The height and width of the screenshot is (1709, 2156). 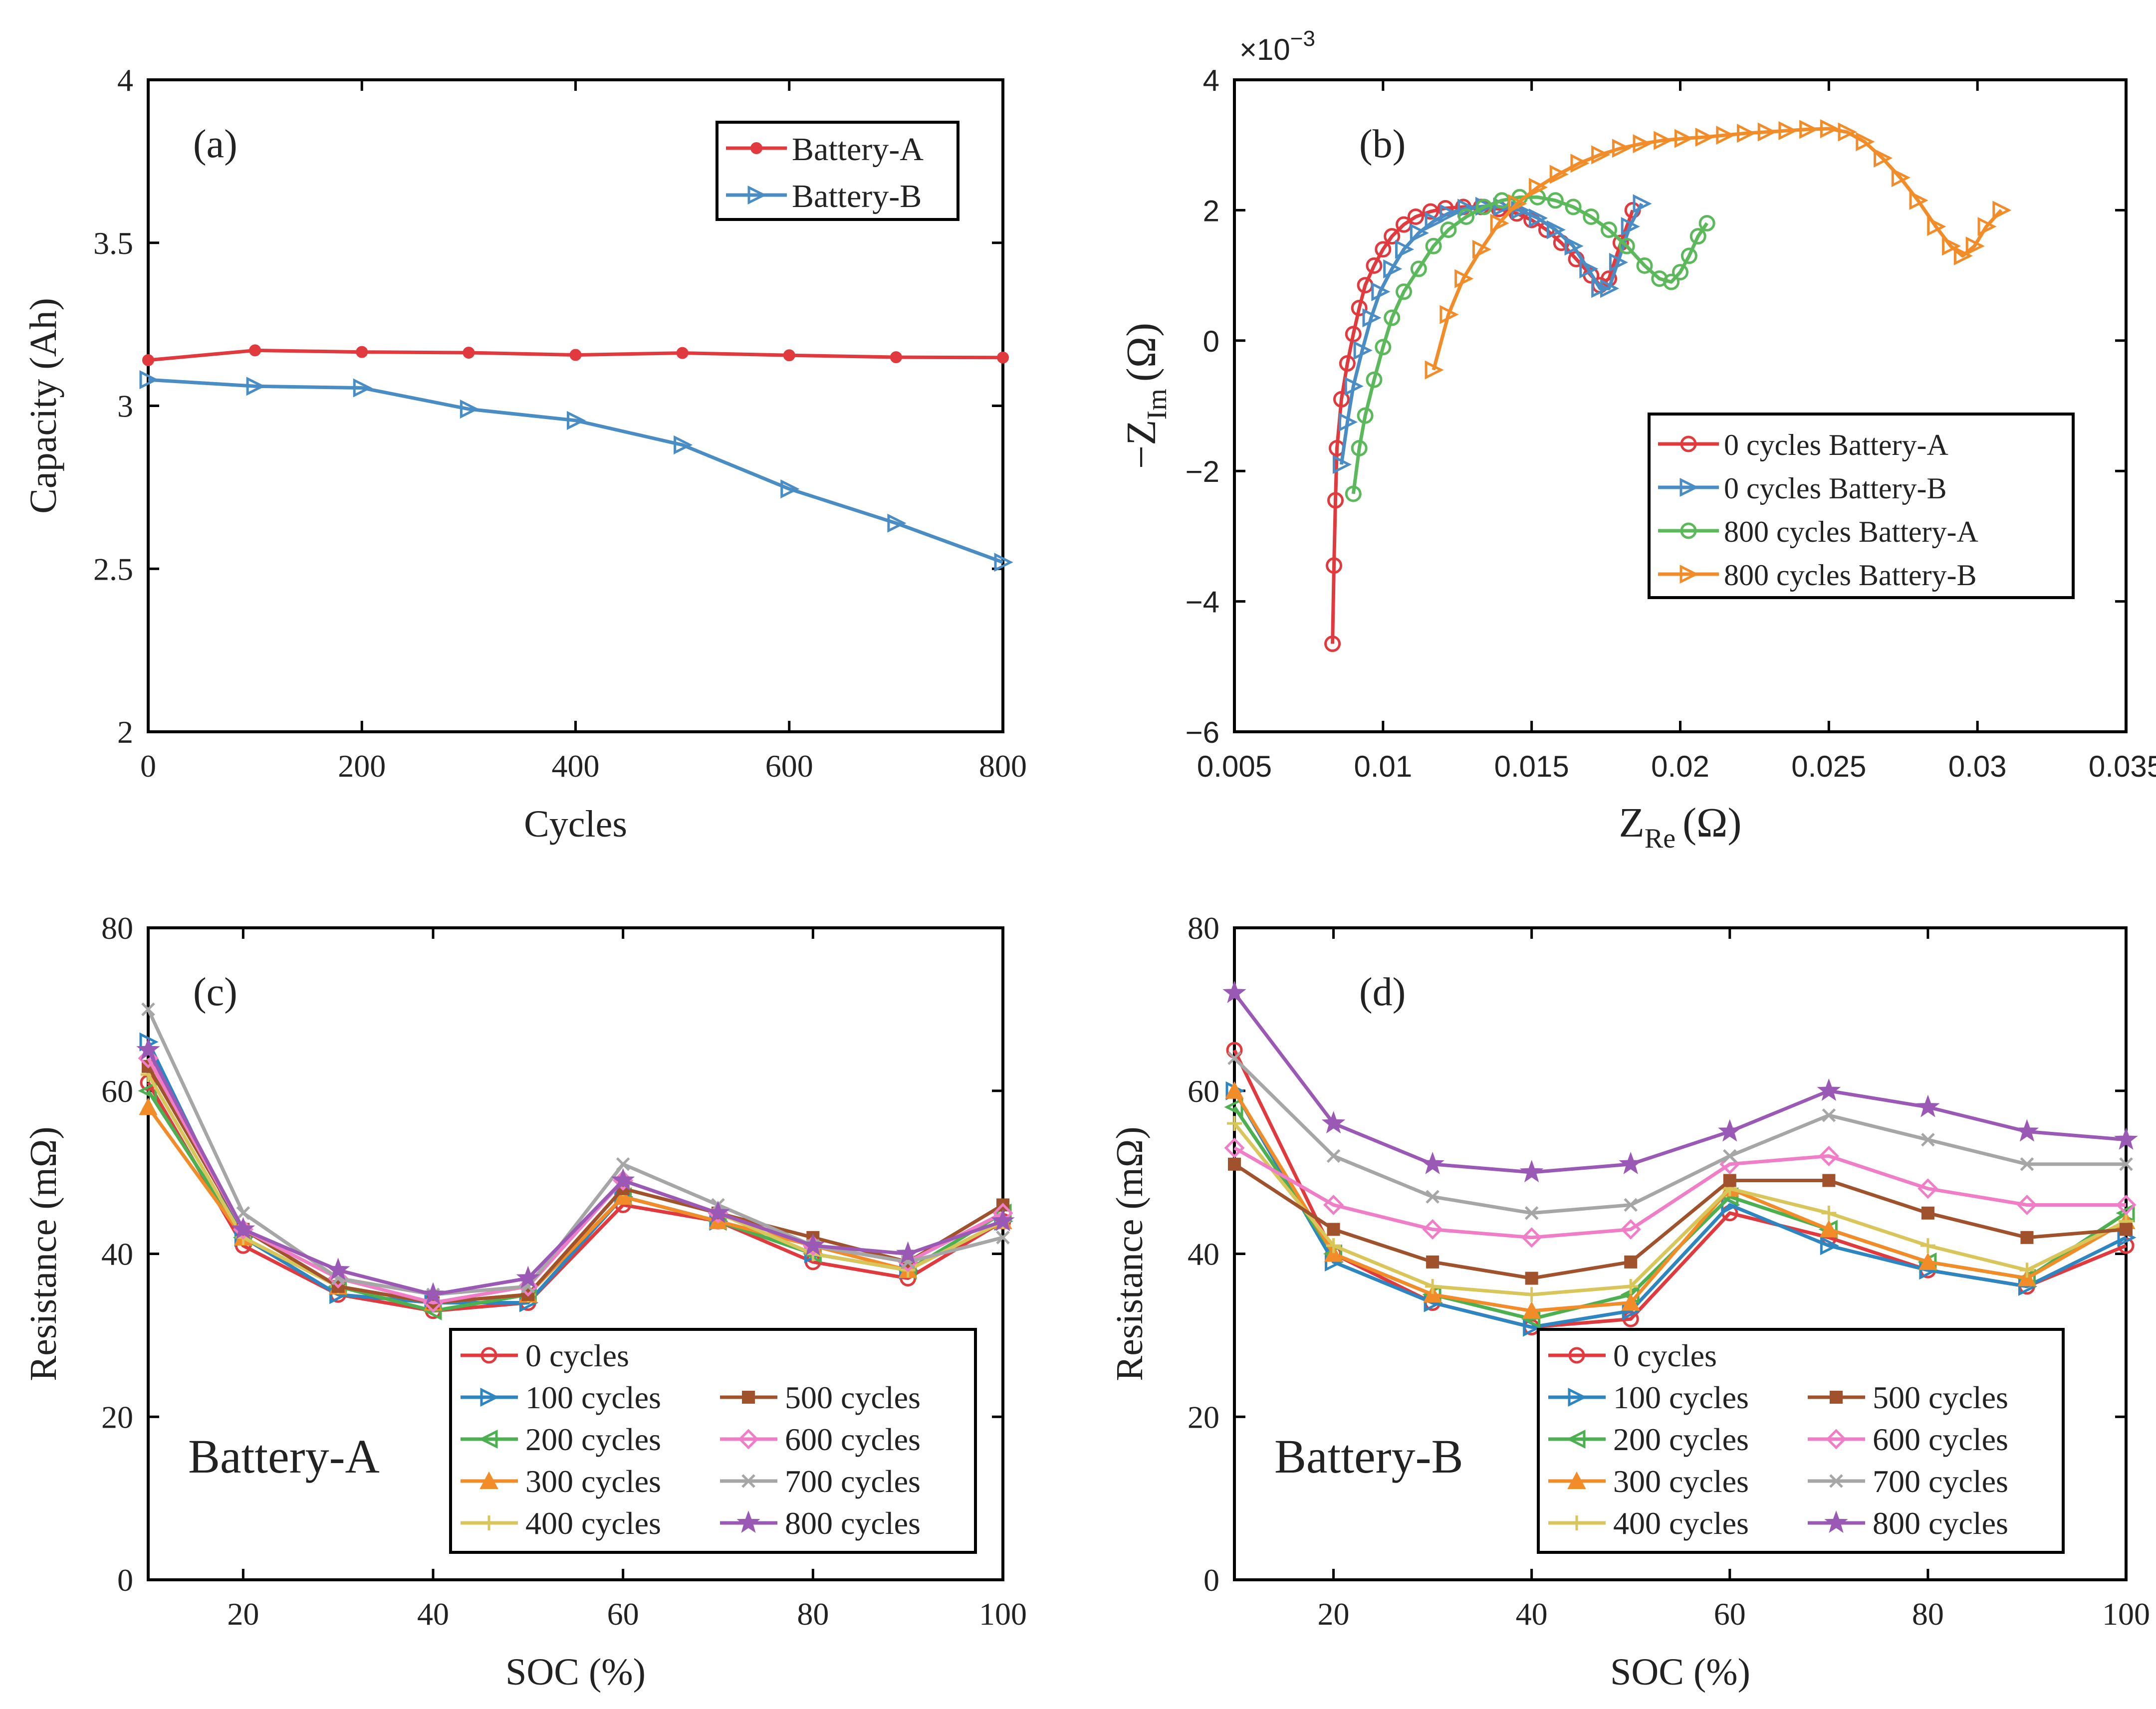 I want to click on x-tick-label: 60, so click(x=623, y=1614).